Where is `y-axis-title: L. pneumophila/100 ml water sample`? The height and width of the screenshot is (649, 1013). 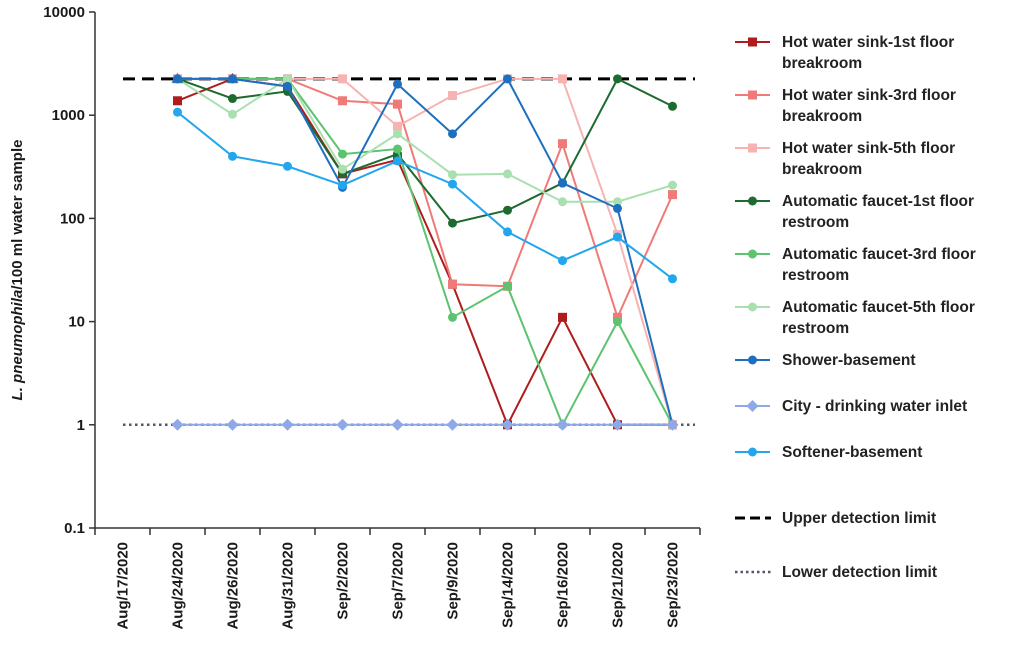
y-axis-title: L. pneumophila/100 ml water sample is located at coordinates (17, 270).